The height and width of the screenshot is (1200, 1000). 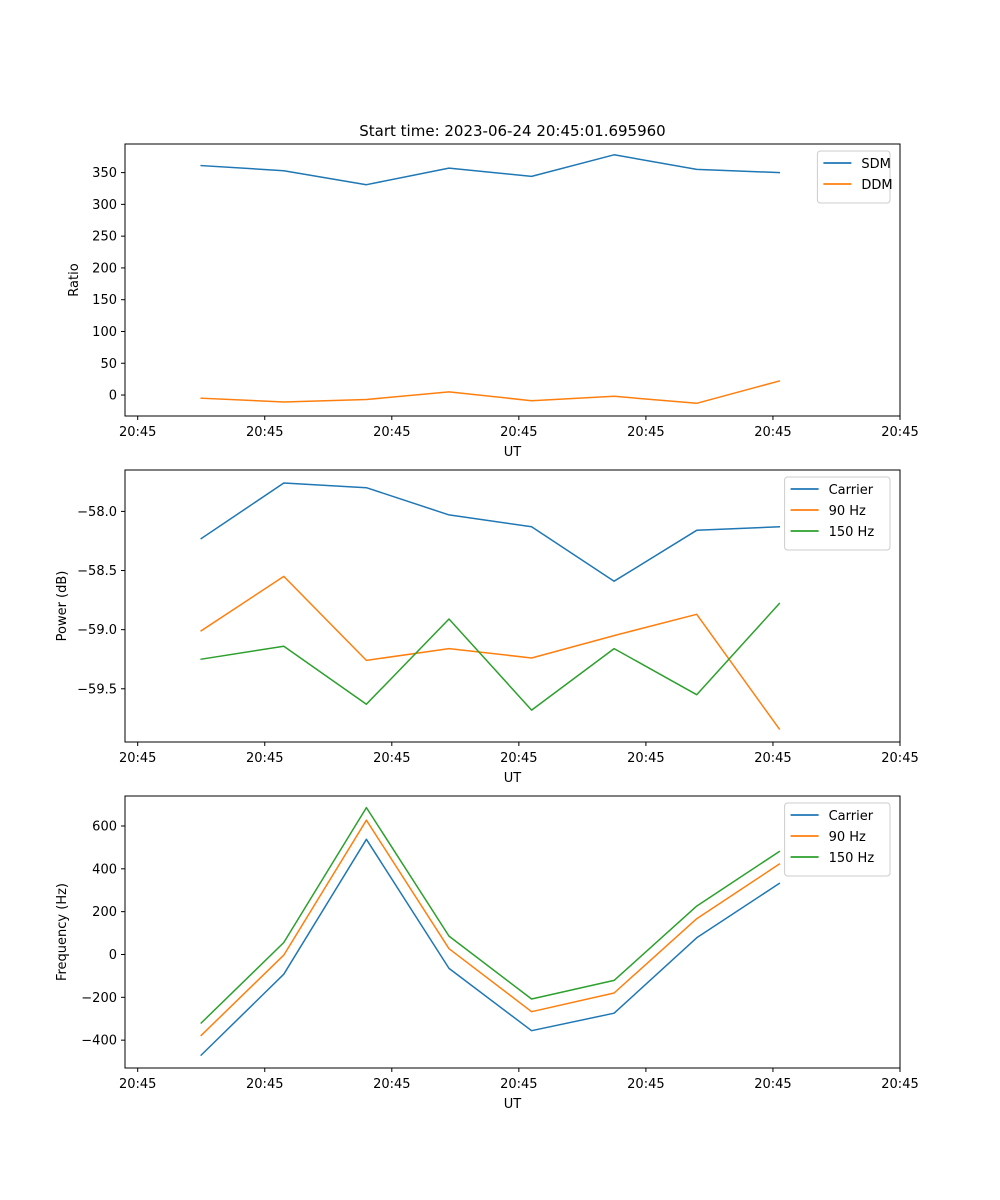 I want to click on y-tick-label: −200, so click(x=99, y=998).